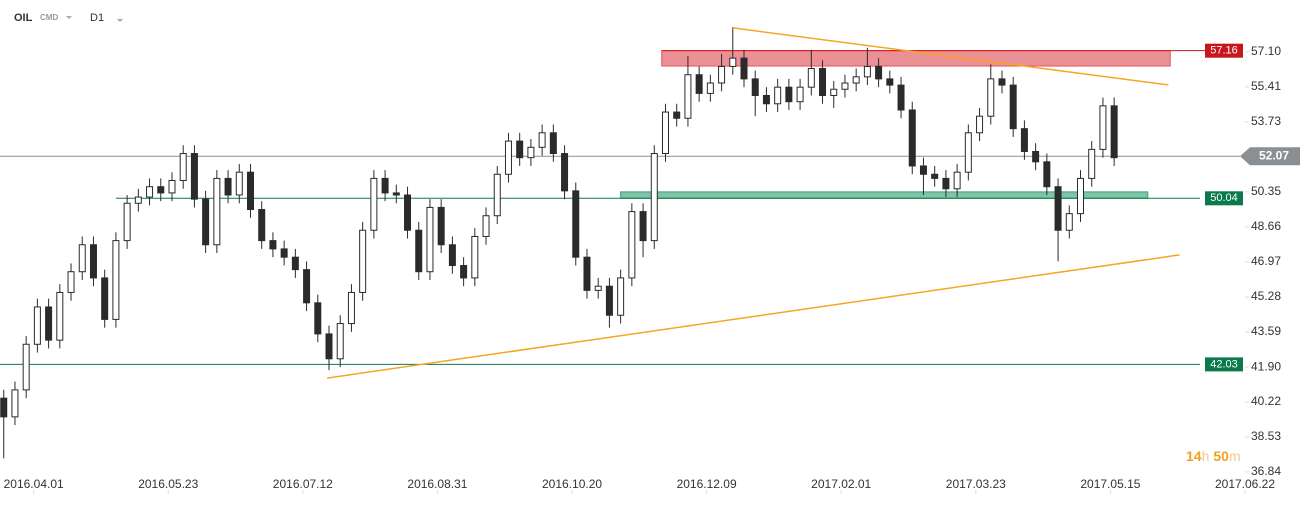 The image size is (1311, 508). What do you see at coordinates (1266, 436) in the screenshot?
I see `y-tick-label: 38.53` at bounding box center [1266, 436].